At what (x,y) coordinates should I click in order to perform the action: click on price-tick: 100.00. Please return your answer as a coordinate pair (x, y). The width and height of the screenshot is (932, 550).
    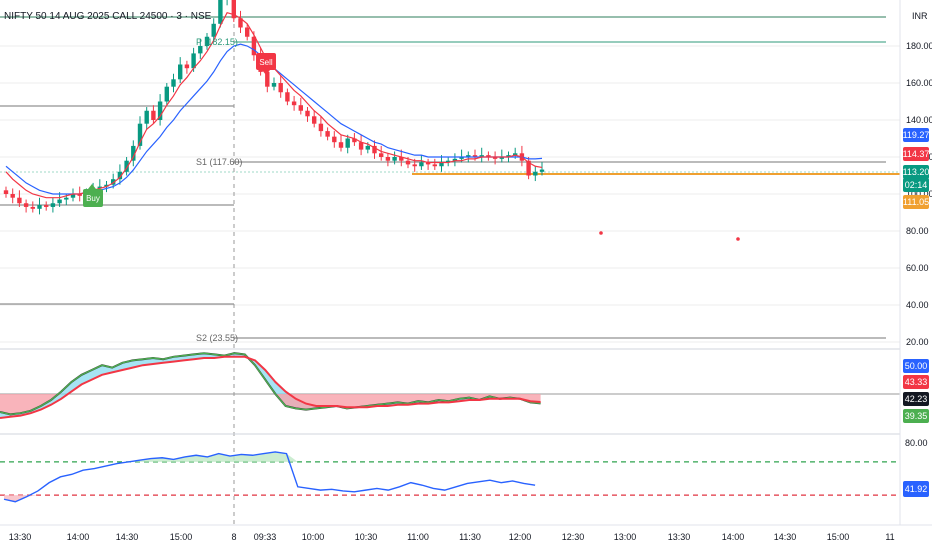
    Looking at the image, I should click on (919, 194).